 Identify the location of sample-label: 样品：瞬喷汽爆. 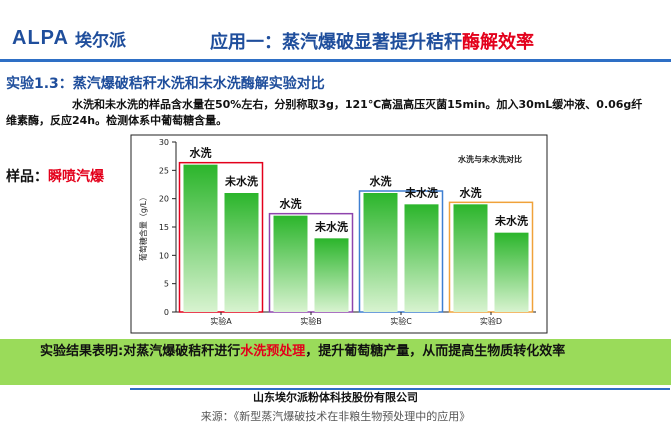
(55, 176).